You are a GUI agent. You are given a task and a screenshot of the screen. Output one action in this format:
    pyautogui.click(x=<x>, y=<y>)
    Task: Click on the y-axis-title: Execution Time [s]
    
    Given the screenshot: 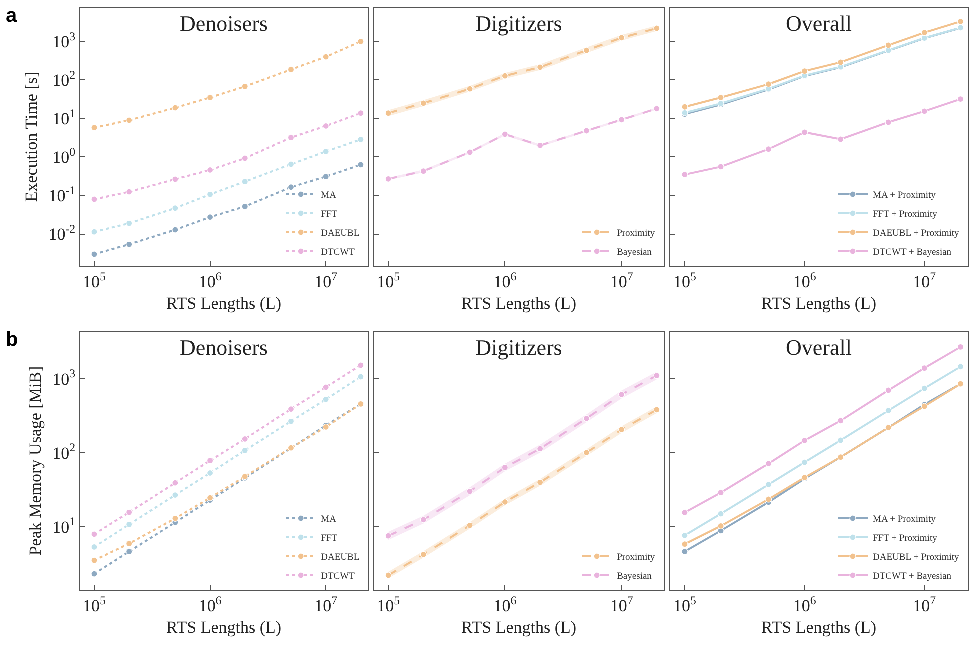 What is the action you would take?
    pyautogui.click(x=32, y=137)
    